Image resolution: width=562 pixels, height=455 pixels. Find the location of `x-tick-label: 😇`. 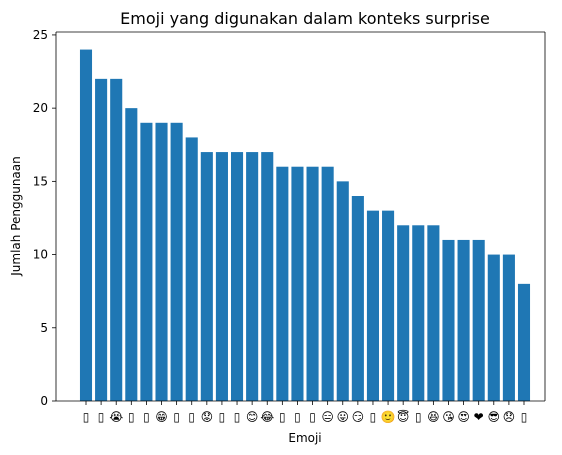

x-tick-label: 😇 is located at coordinates (403, 416).